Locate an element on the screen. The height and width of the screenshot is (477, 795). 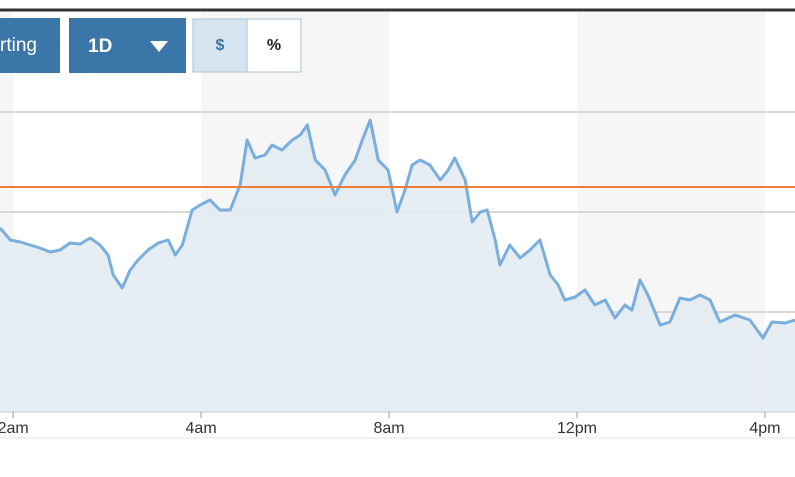
dropdown-arrow is located at coordinates (159, 46).